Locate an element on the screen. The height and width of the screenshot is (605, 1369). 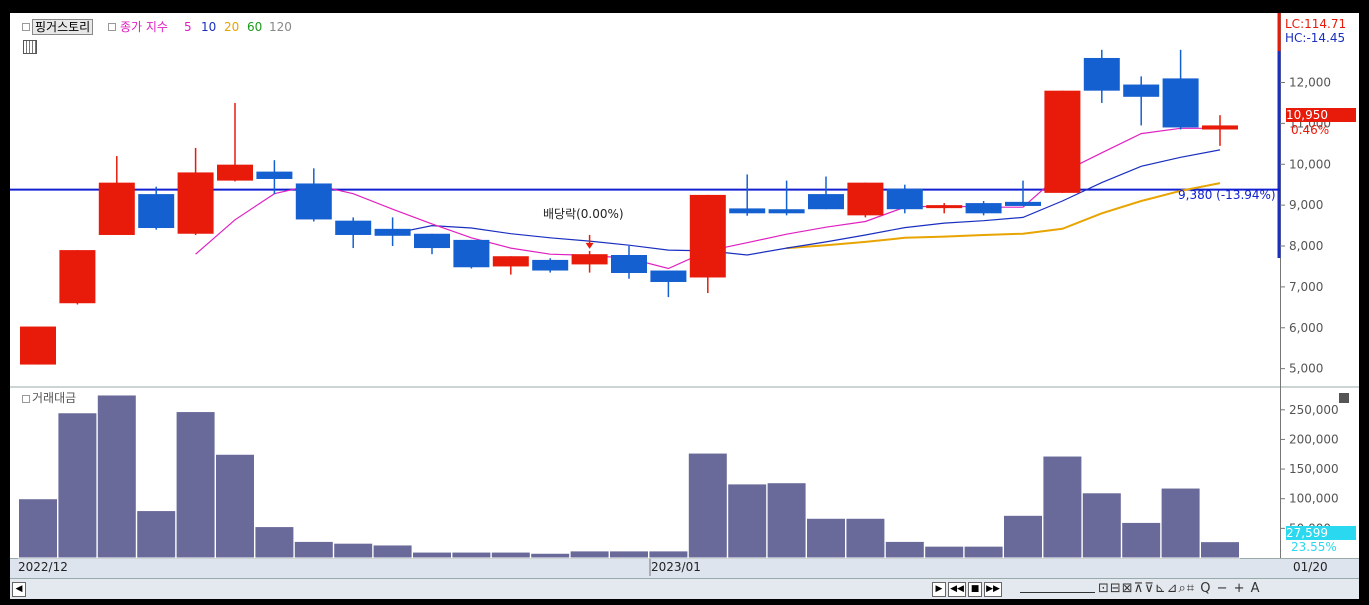
price-tick-label: 8,000 is located at coordinates (1306, 246).